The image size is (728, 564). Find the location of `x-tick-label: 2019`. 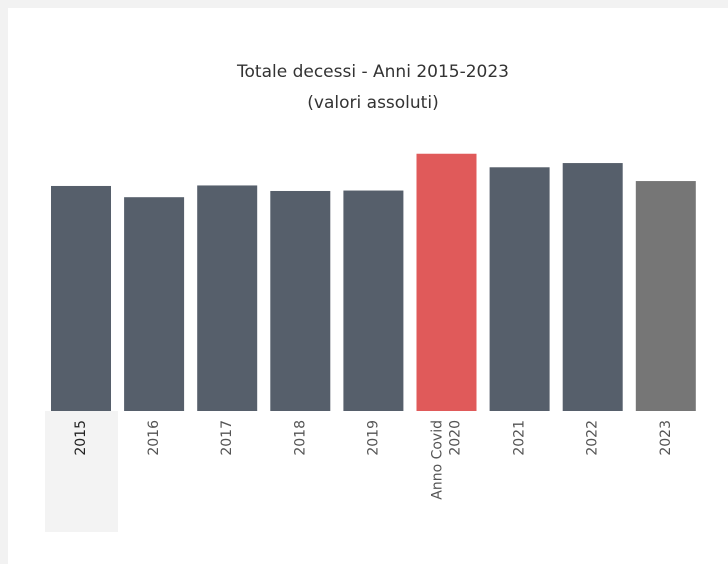

x-tick-label: 2019 is located at coordinates (373, 438).